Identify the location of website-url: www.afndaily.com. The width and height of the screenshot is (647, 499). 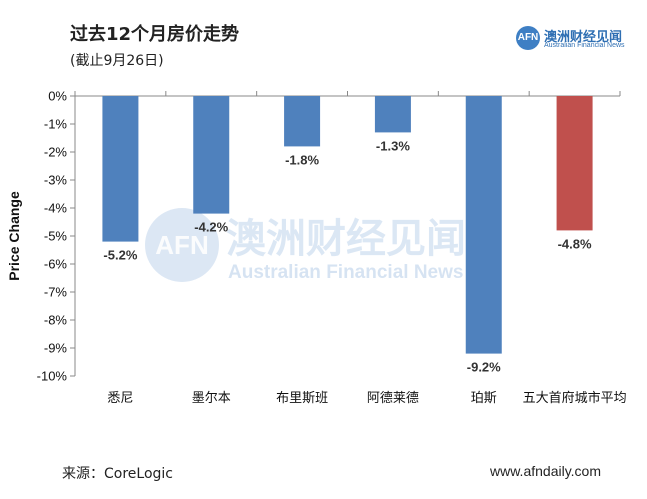
(546, 471).